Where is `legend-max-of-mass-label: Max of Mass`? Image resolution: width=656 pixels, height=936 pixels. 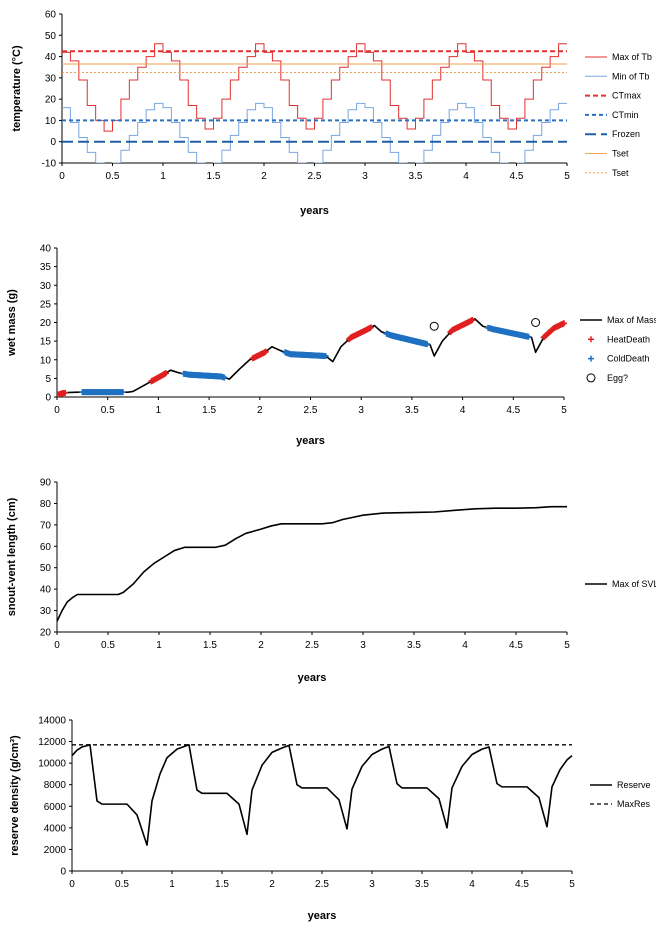
legend-max-of-mass-label: Max of Mass is located at coordinates (631, 320).